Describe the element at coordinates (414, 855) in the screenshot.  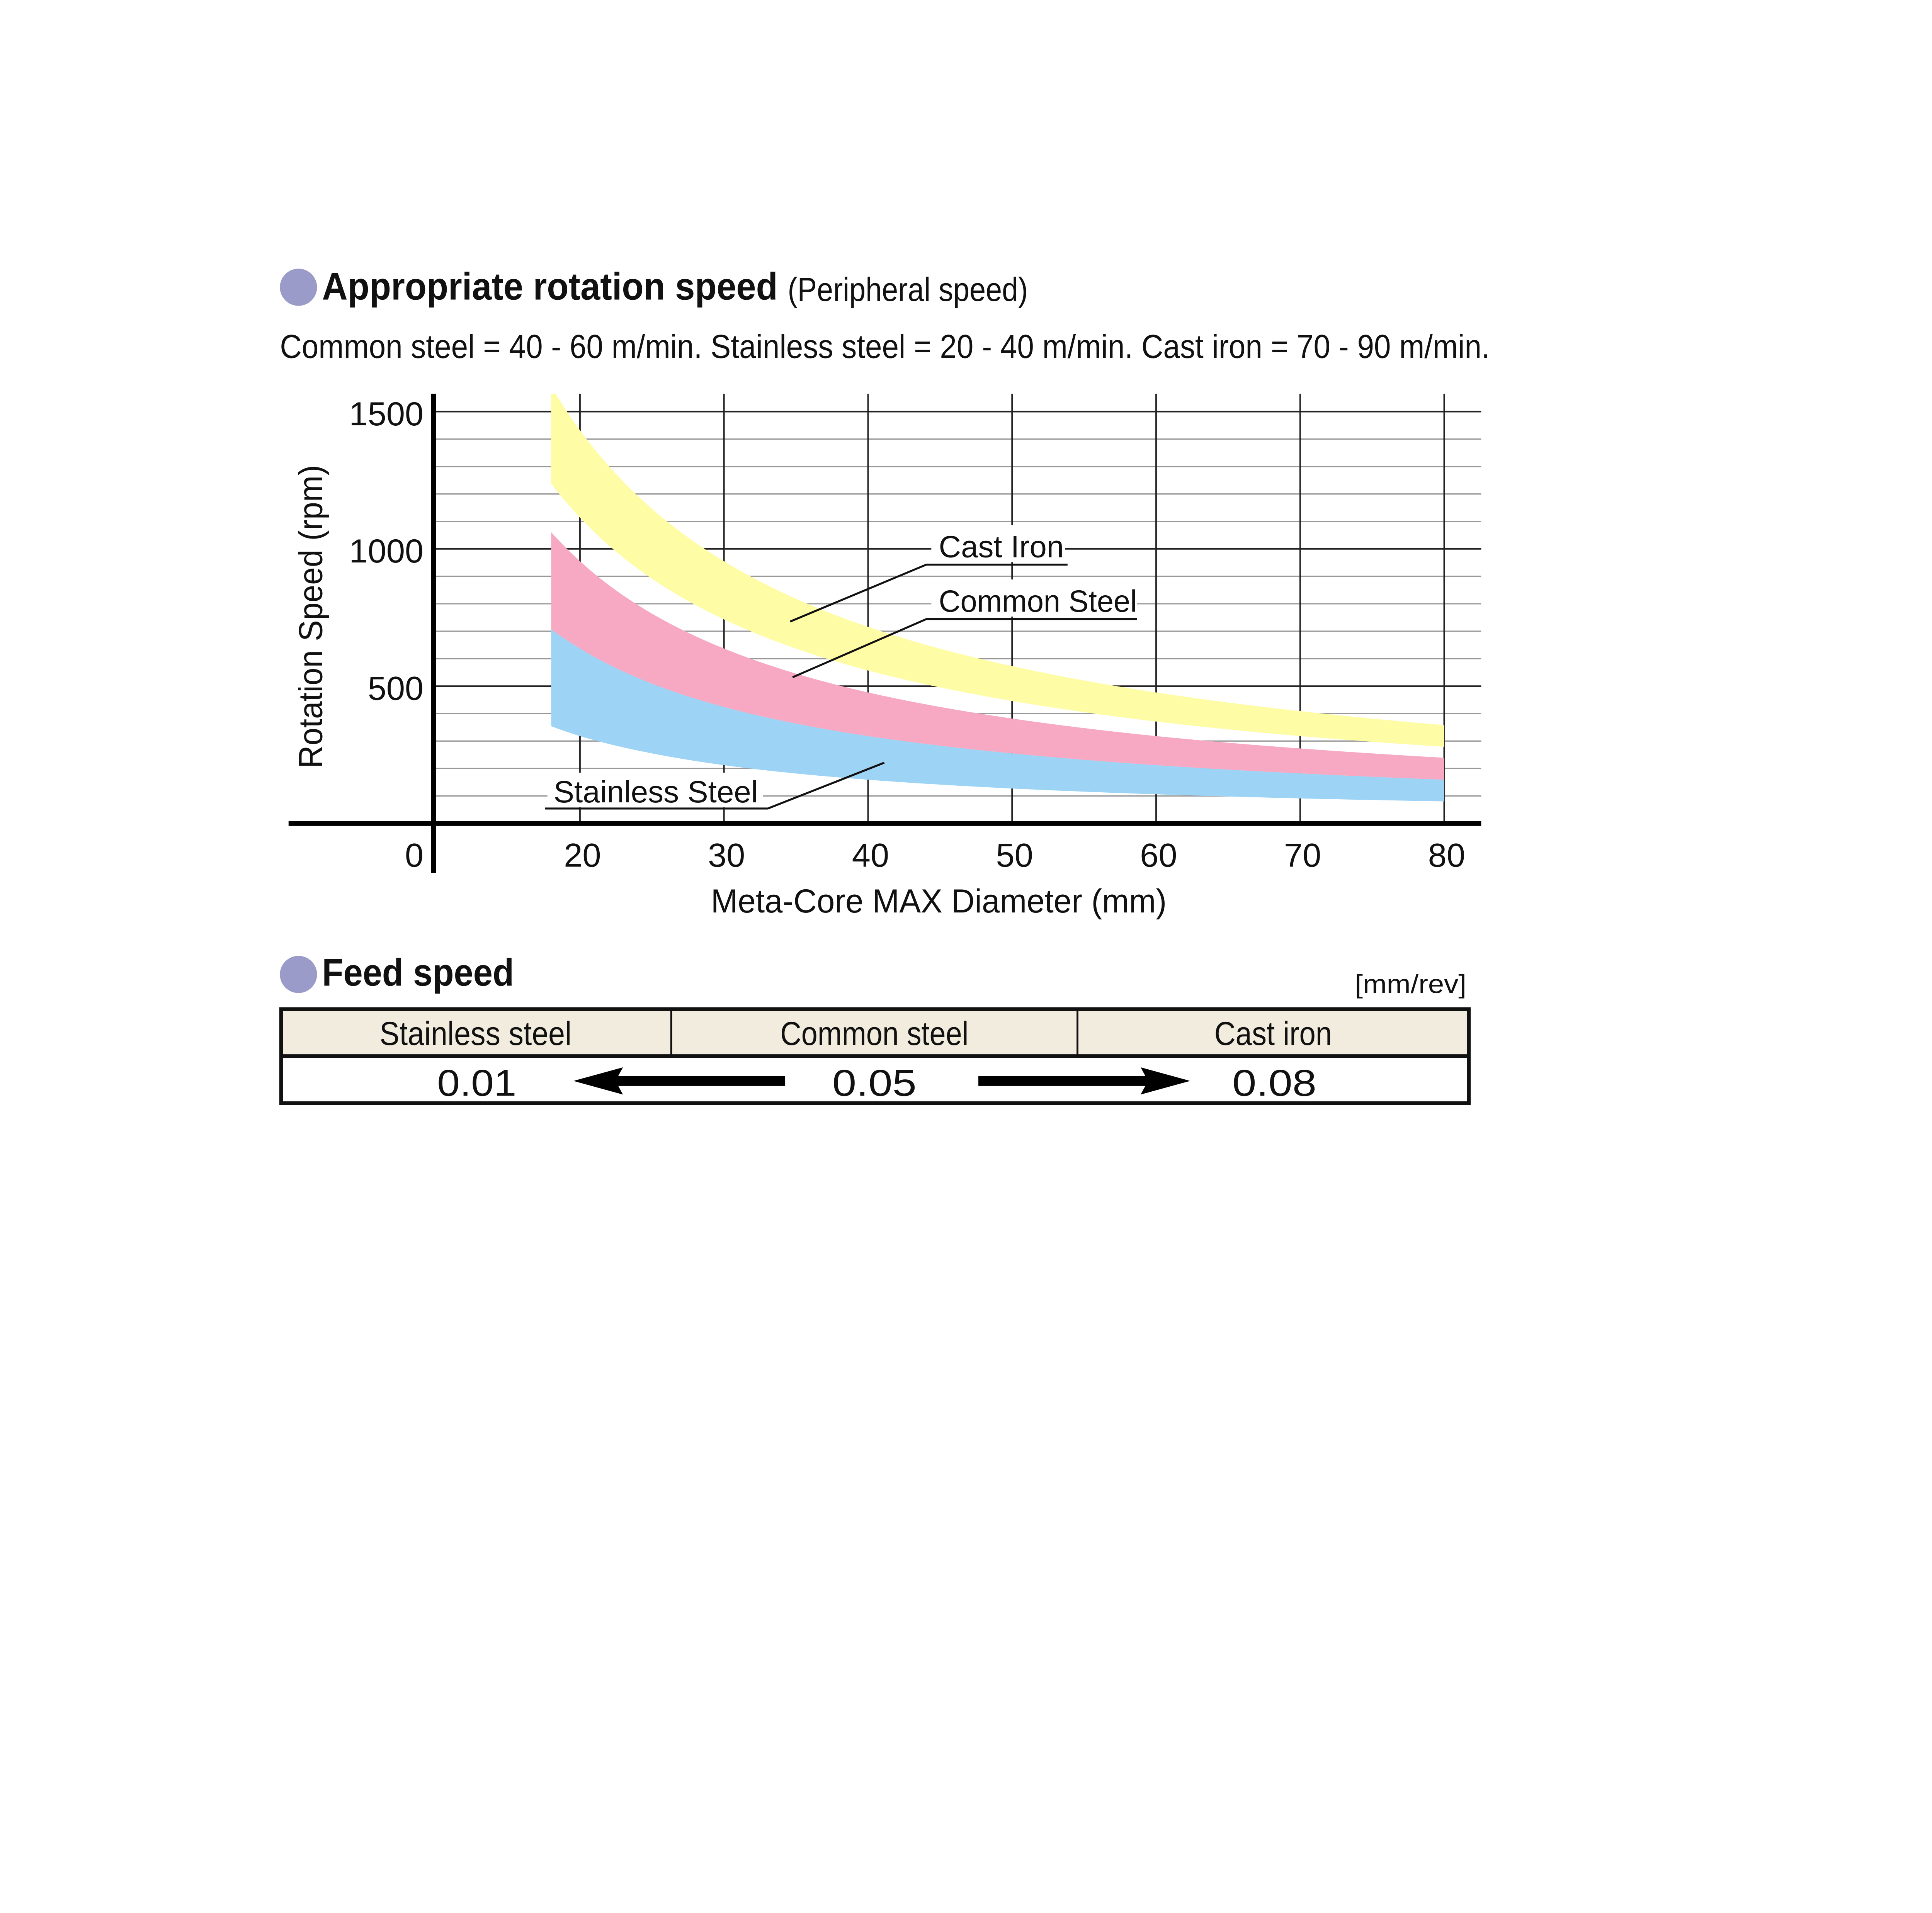
I see `y-tick-label: 0` at that location.